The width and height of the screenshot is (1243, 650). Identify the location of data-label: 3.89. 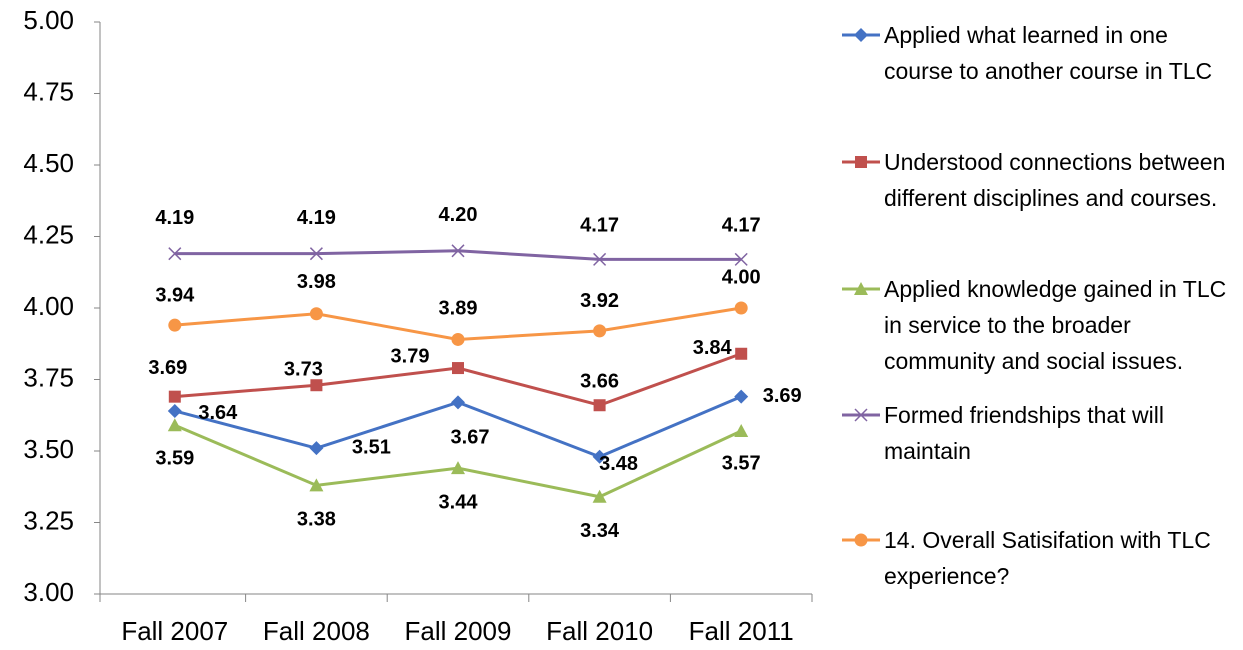
(458, 309).